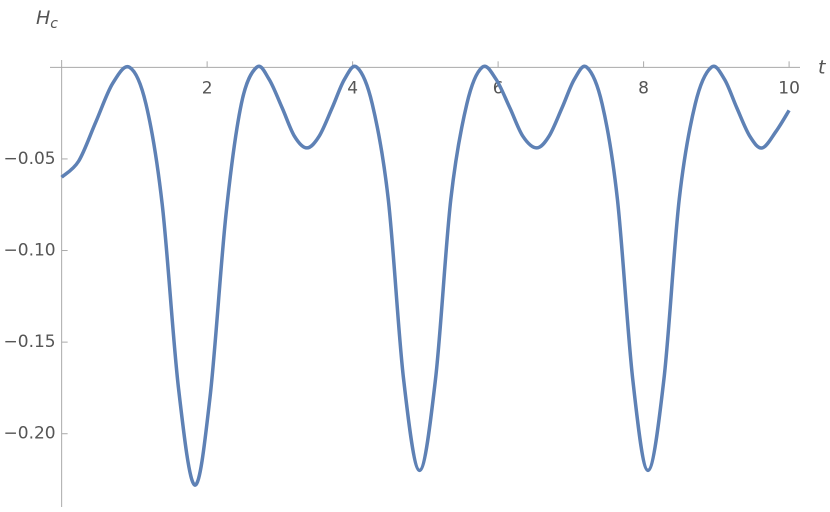 This screenshot has height=512, width=830. I want to click on y-axis-label-sub: c, so click(54, 24).